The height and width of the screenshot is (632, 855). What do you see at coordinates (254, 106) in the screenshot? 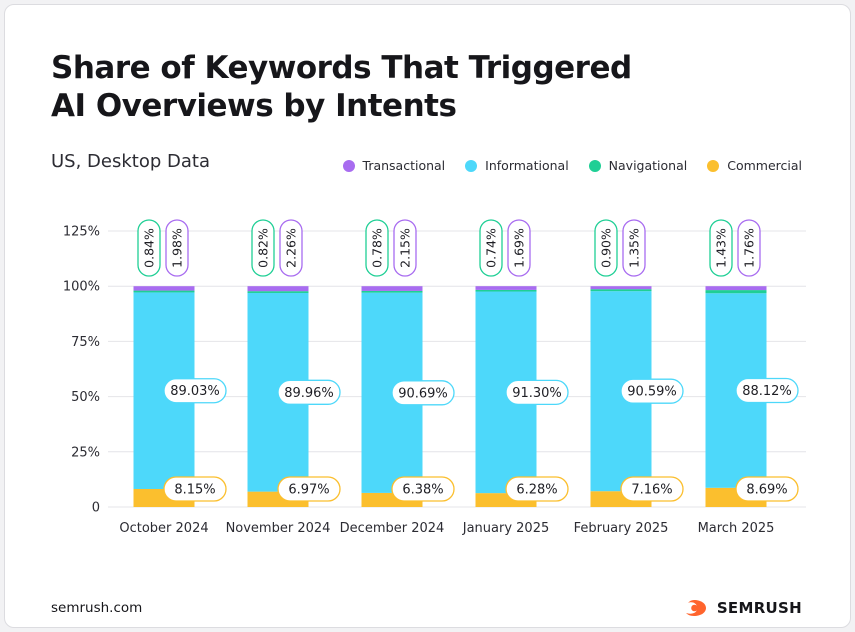
I see `chart-title-line-2: AI Overviews by Intents` at bounding box center [254, 106].